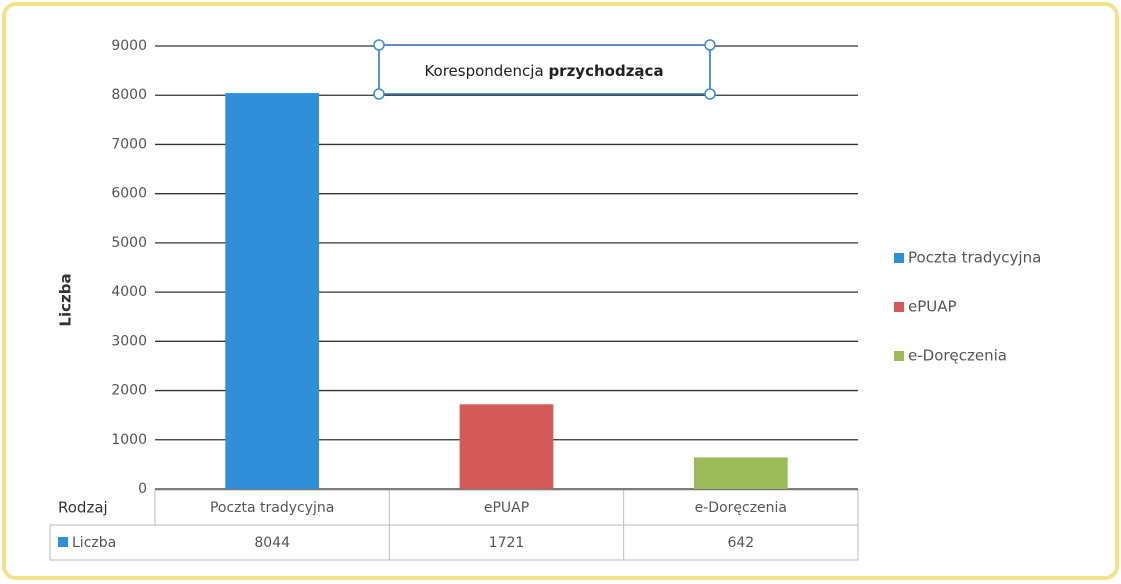  Describe the element at coordinates (129, 292) in the screenshot. I see `y-tick-label: 4000` at that location.